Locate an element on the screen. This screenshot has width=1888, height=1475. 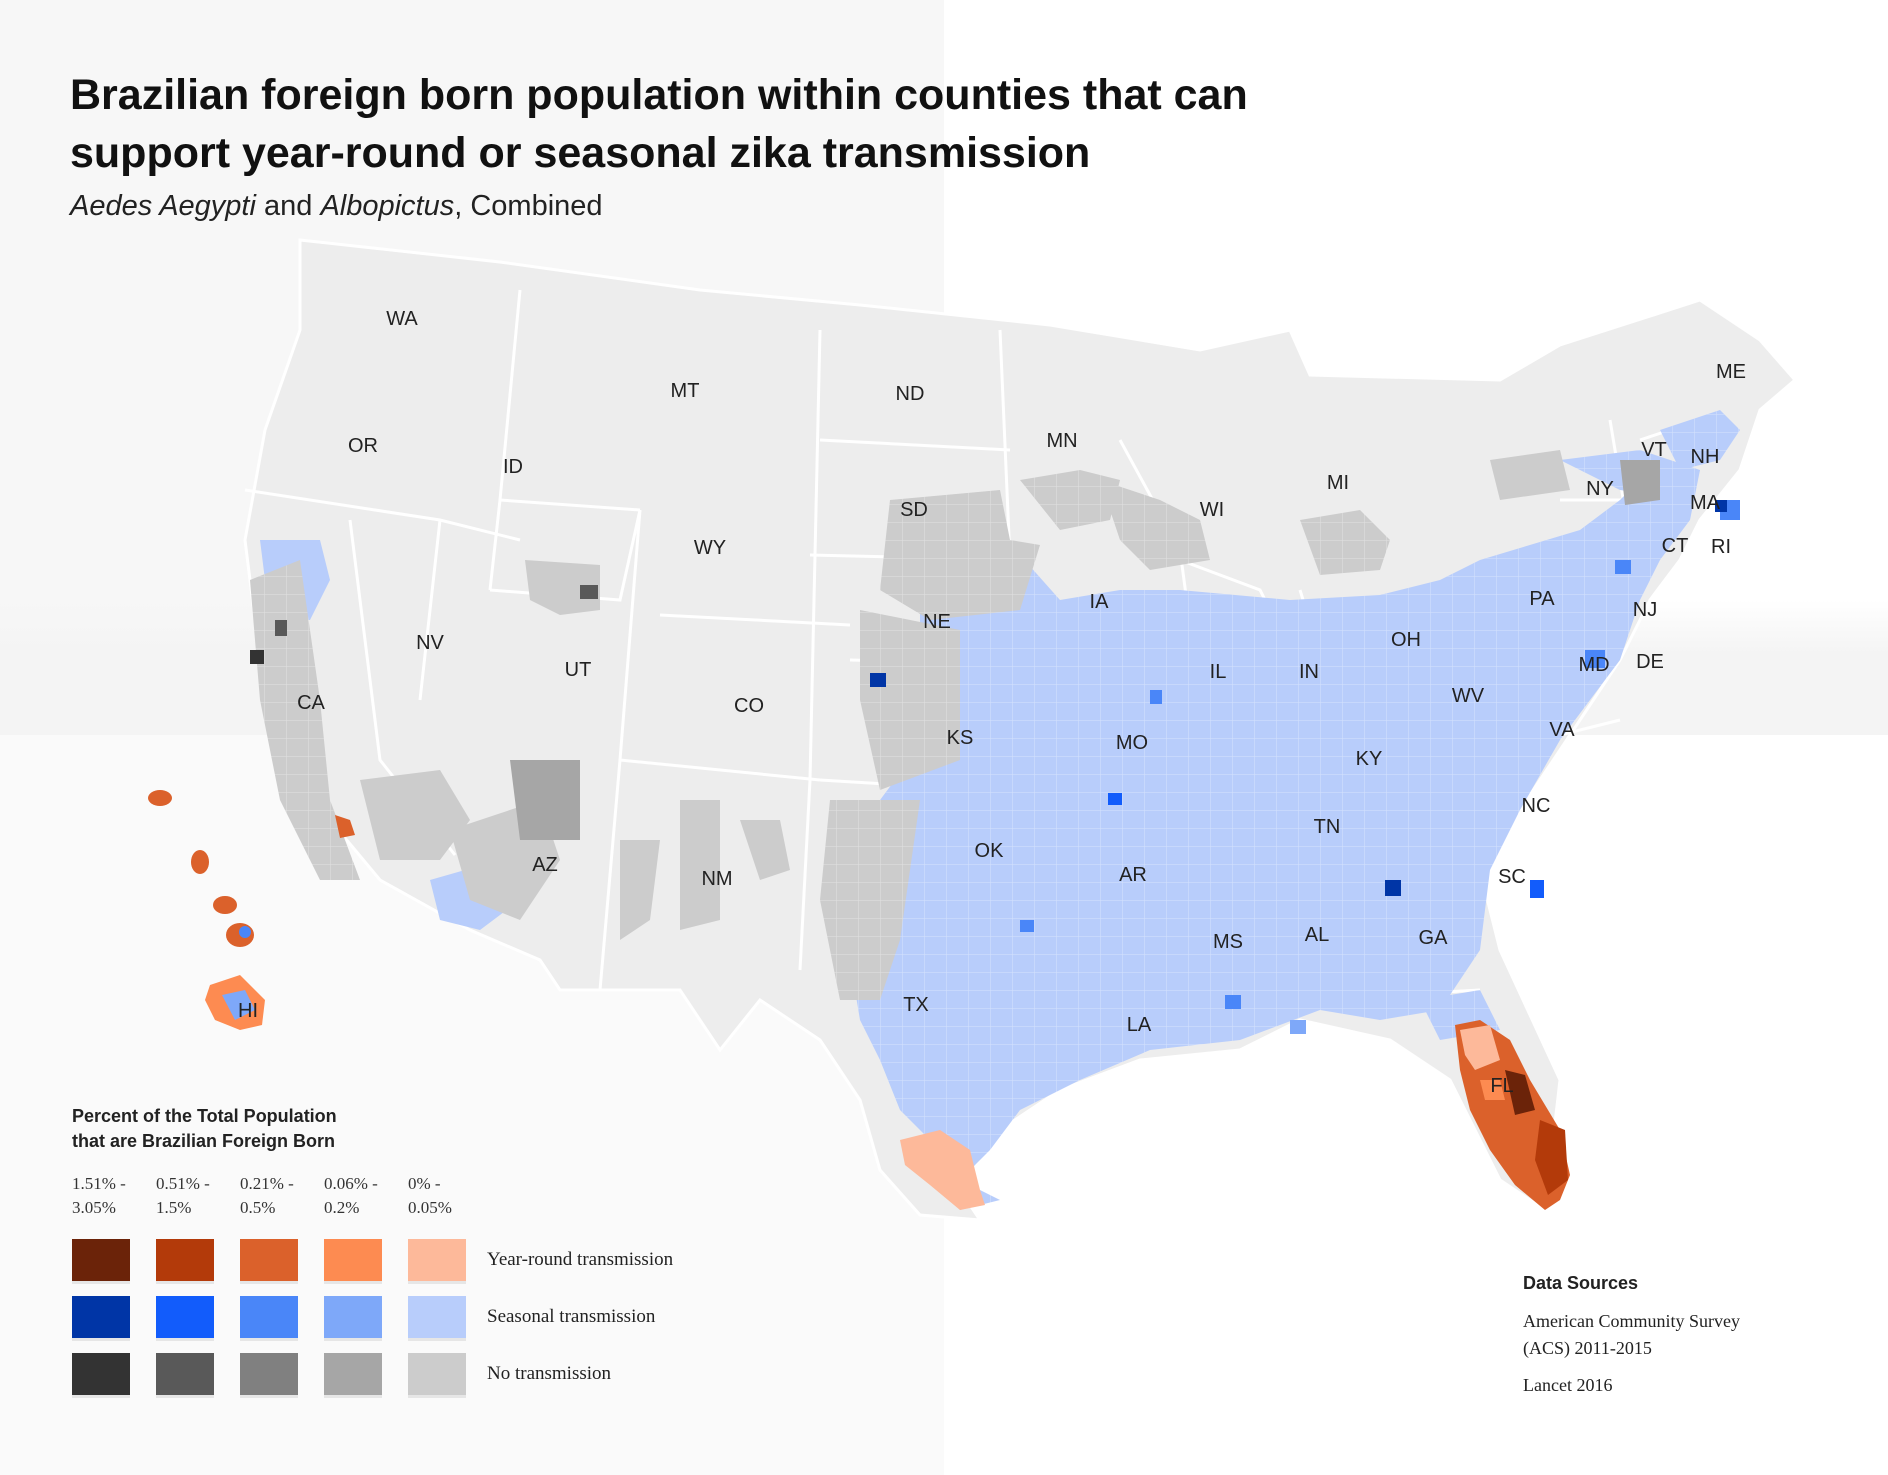
range-bottom: 0.5% is located at coordinates (258, 1207).